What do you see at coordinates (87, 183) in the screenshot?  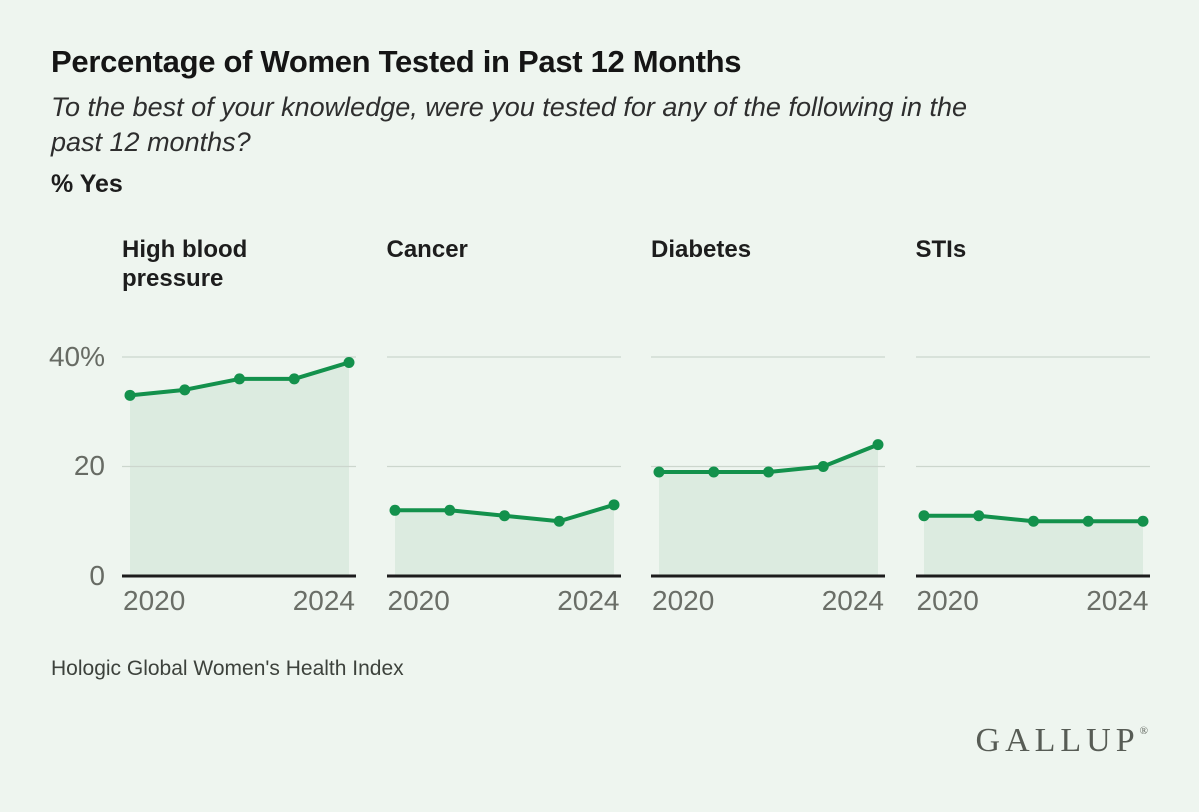 I see `unit-label: % Yes` at bounding box center [87, 183].